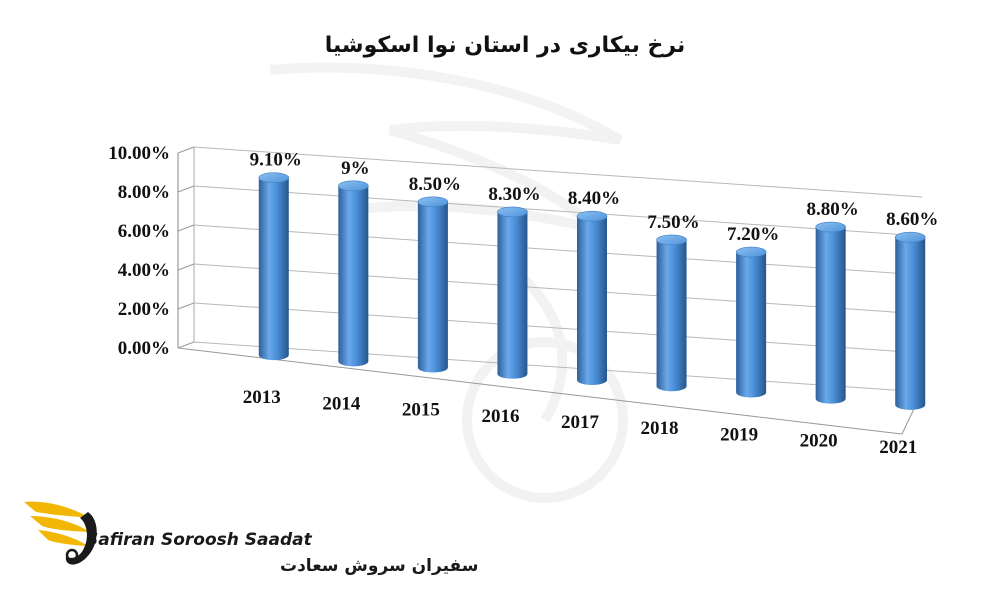  Describe the element at coordinates (379, 566) in the screenshot. I see `logo-name-fa: سفیران سروش سعادت` at that location.